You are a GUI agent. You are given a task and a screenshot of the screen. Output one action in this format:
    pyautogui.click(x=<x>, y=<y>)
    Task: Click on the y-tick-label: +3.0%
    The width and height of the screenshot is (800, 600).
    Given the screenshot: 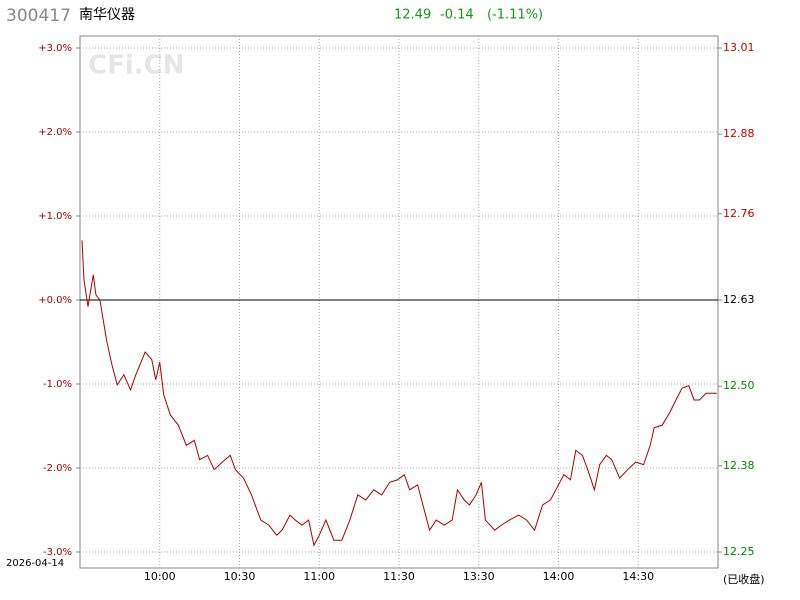 What is the action you would take?
    pyautogui.click(x=55, y=48)
    